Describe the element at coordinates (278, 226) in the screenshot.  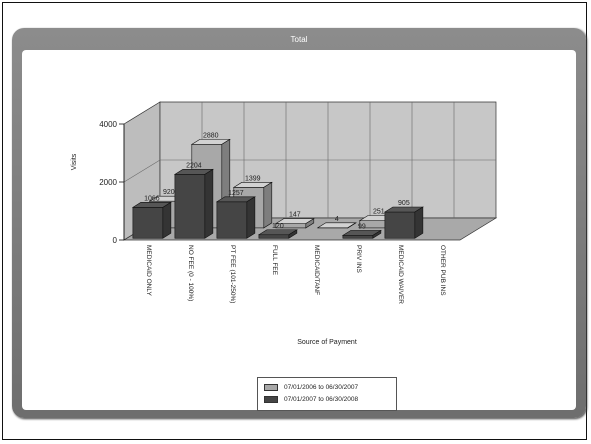
I see `data-label: 120` at that location.